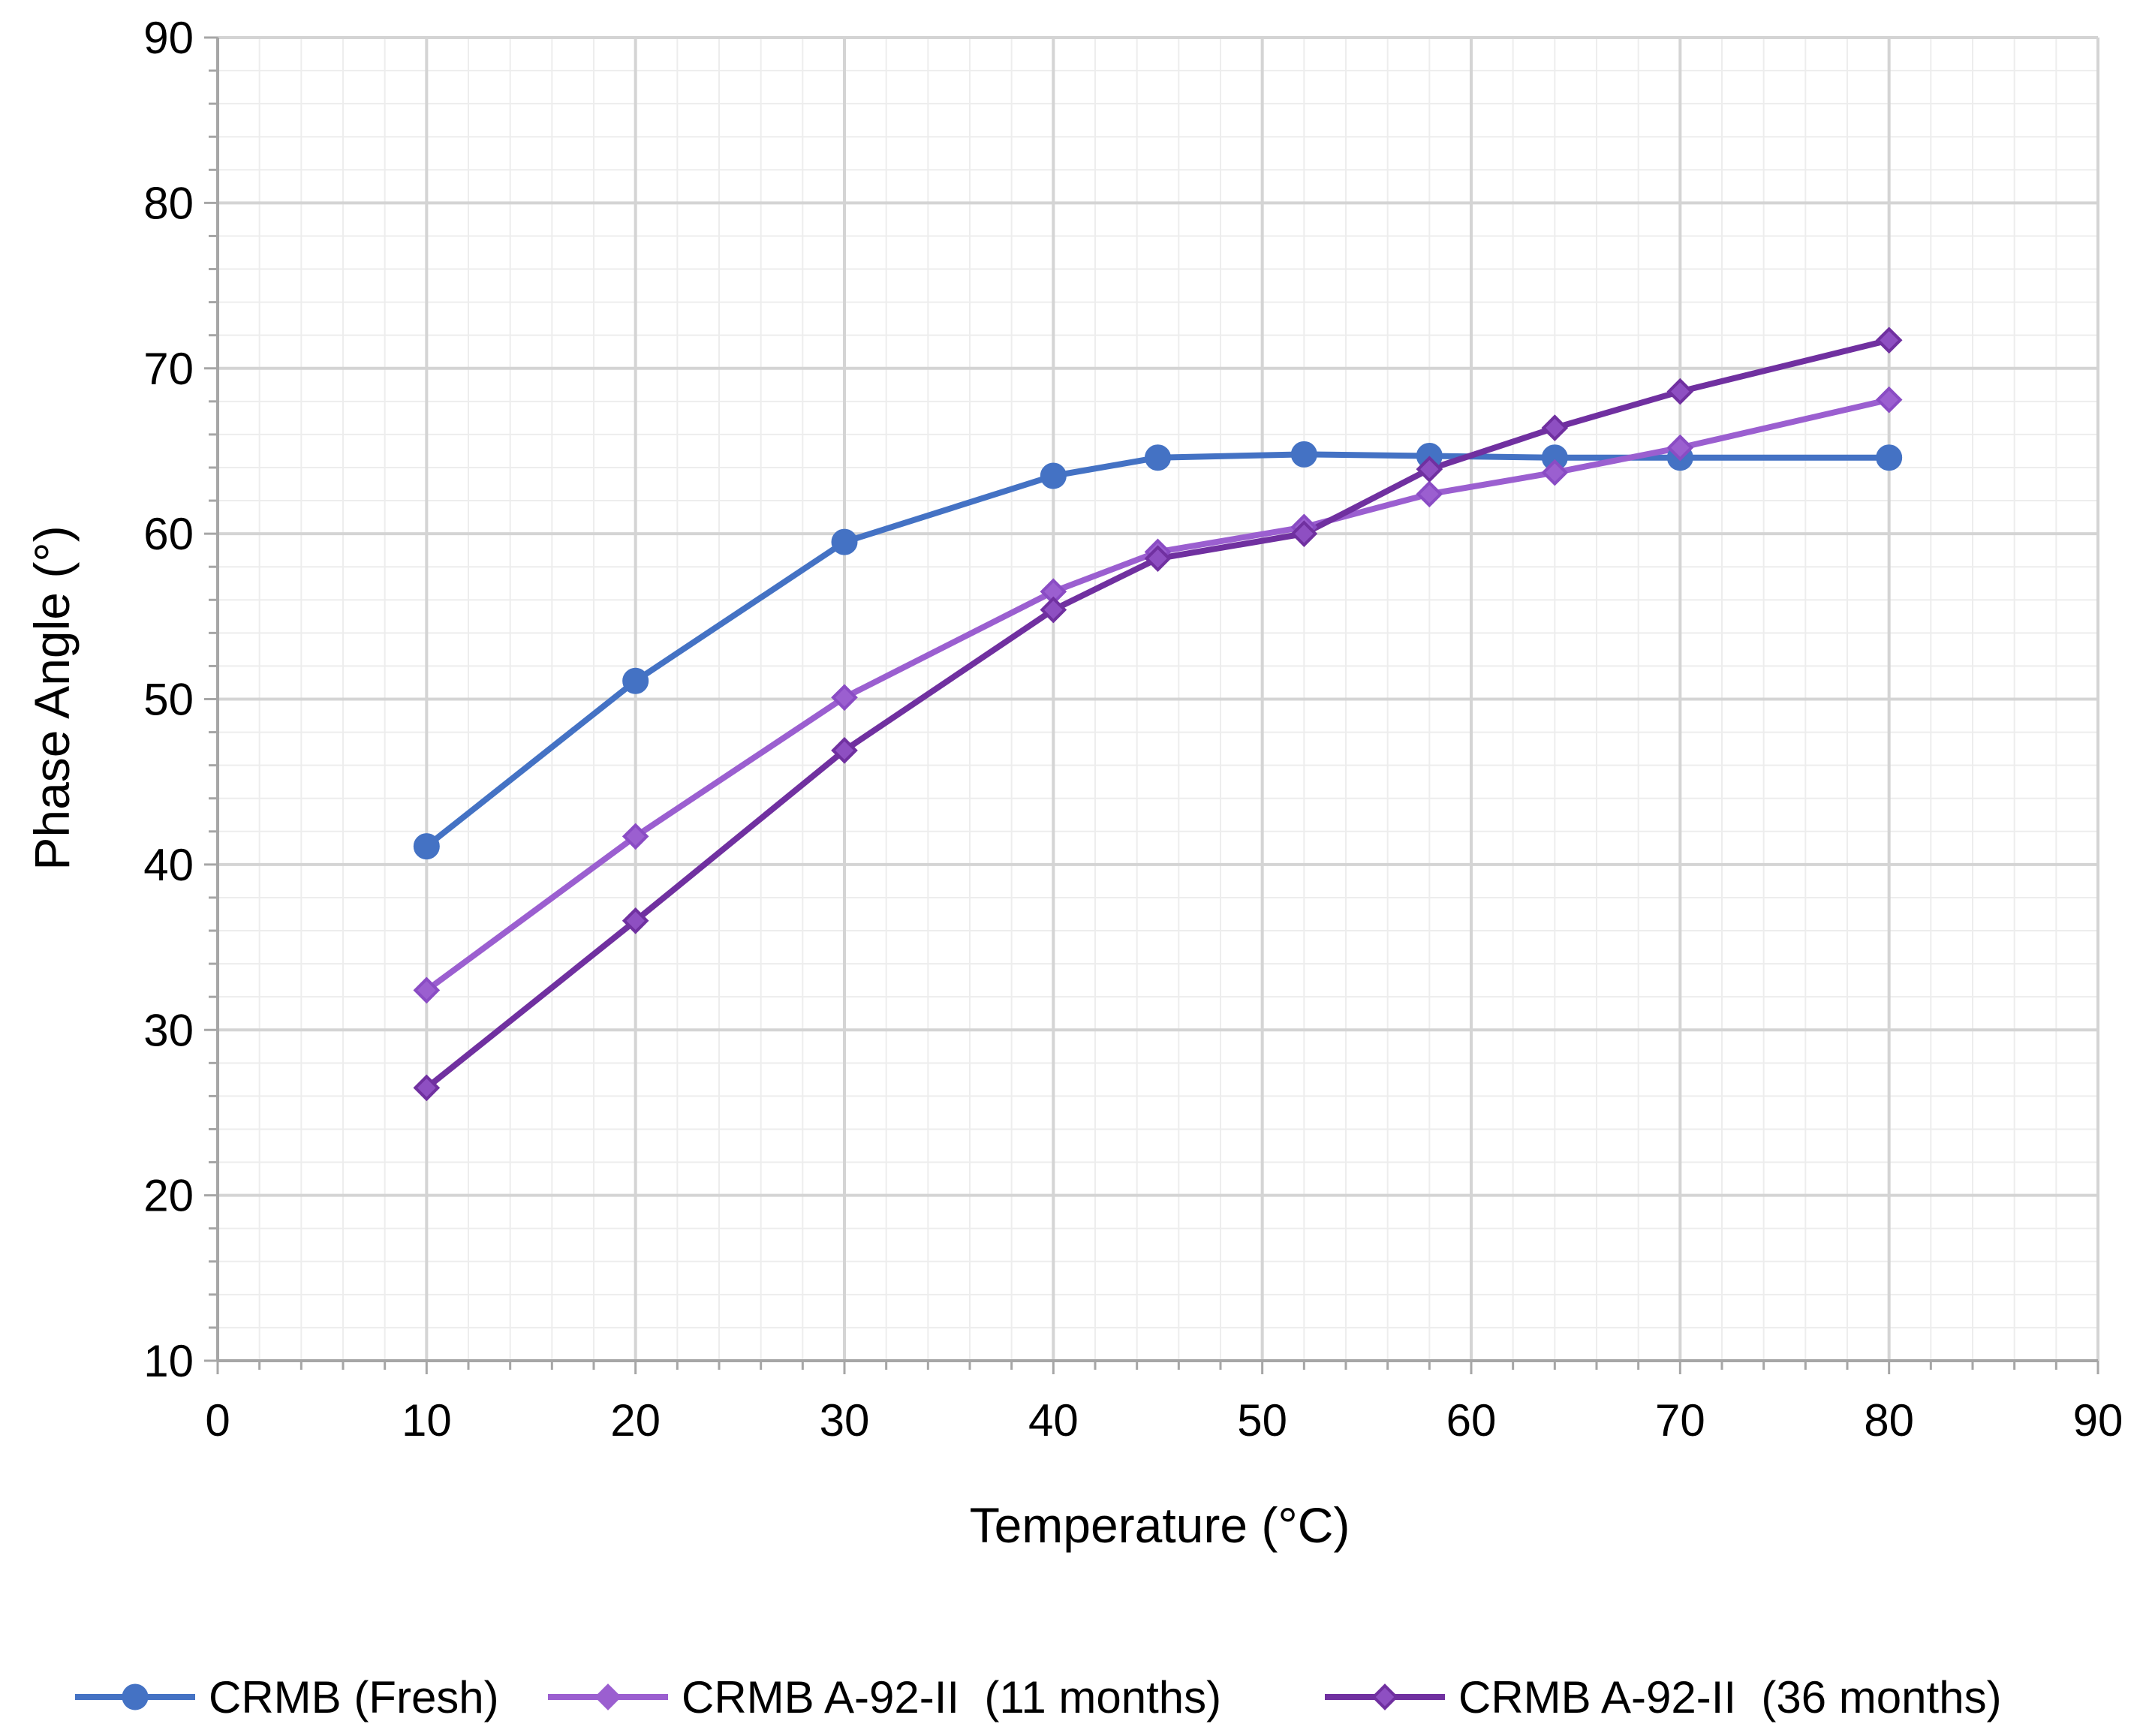 This screenshot has width=2140, height=1736. I want to click on y-tick-label: 40, so click(168, 865).